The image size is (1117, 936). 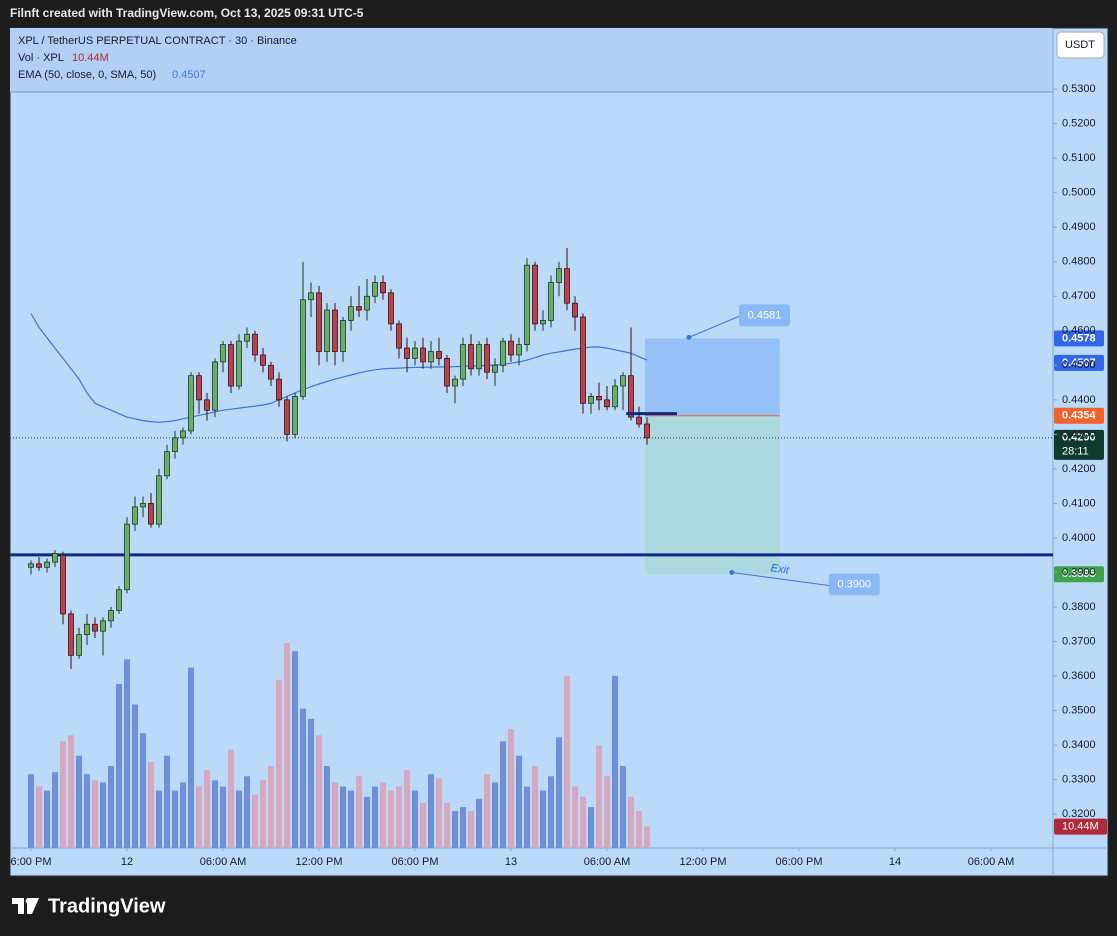 I want to click on ema-legend-name: EMA (50, close, 0, SMA, 50), so click(x=87, y=75).